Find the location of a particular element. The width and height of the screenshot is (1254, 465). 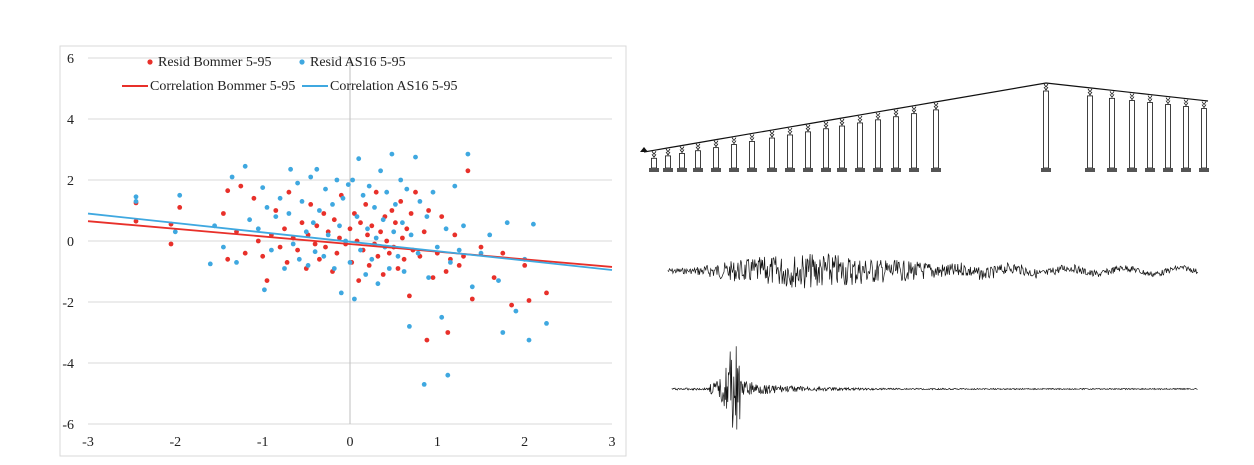

abutment-support is located at coordinates (644, 149).